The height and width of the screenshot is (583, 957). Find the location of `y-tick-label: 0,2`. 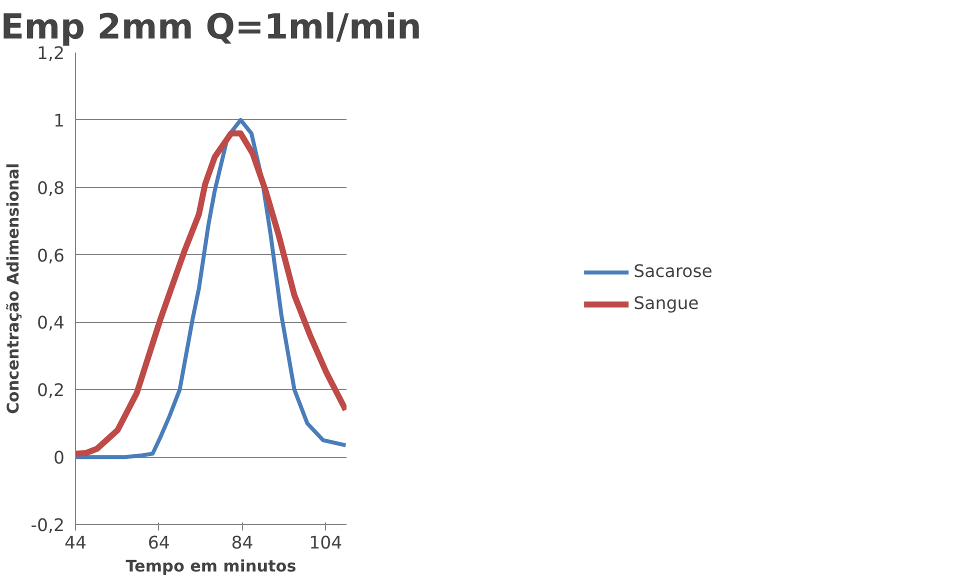

y-tick-label: 0,2 is located at coordinates (50, 391).